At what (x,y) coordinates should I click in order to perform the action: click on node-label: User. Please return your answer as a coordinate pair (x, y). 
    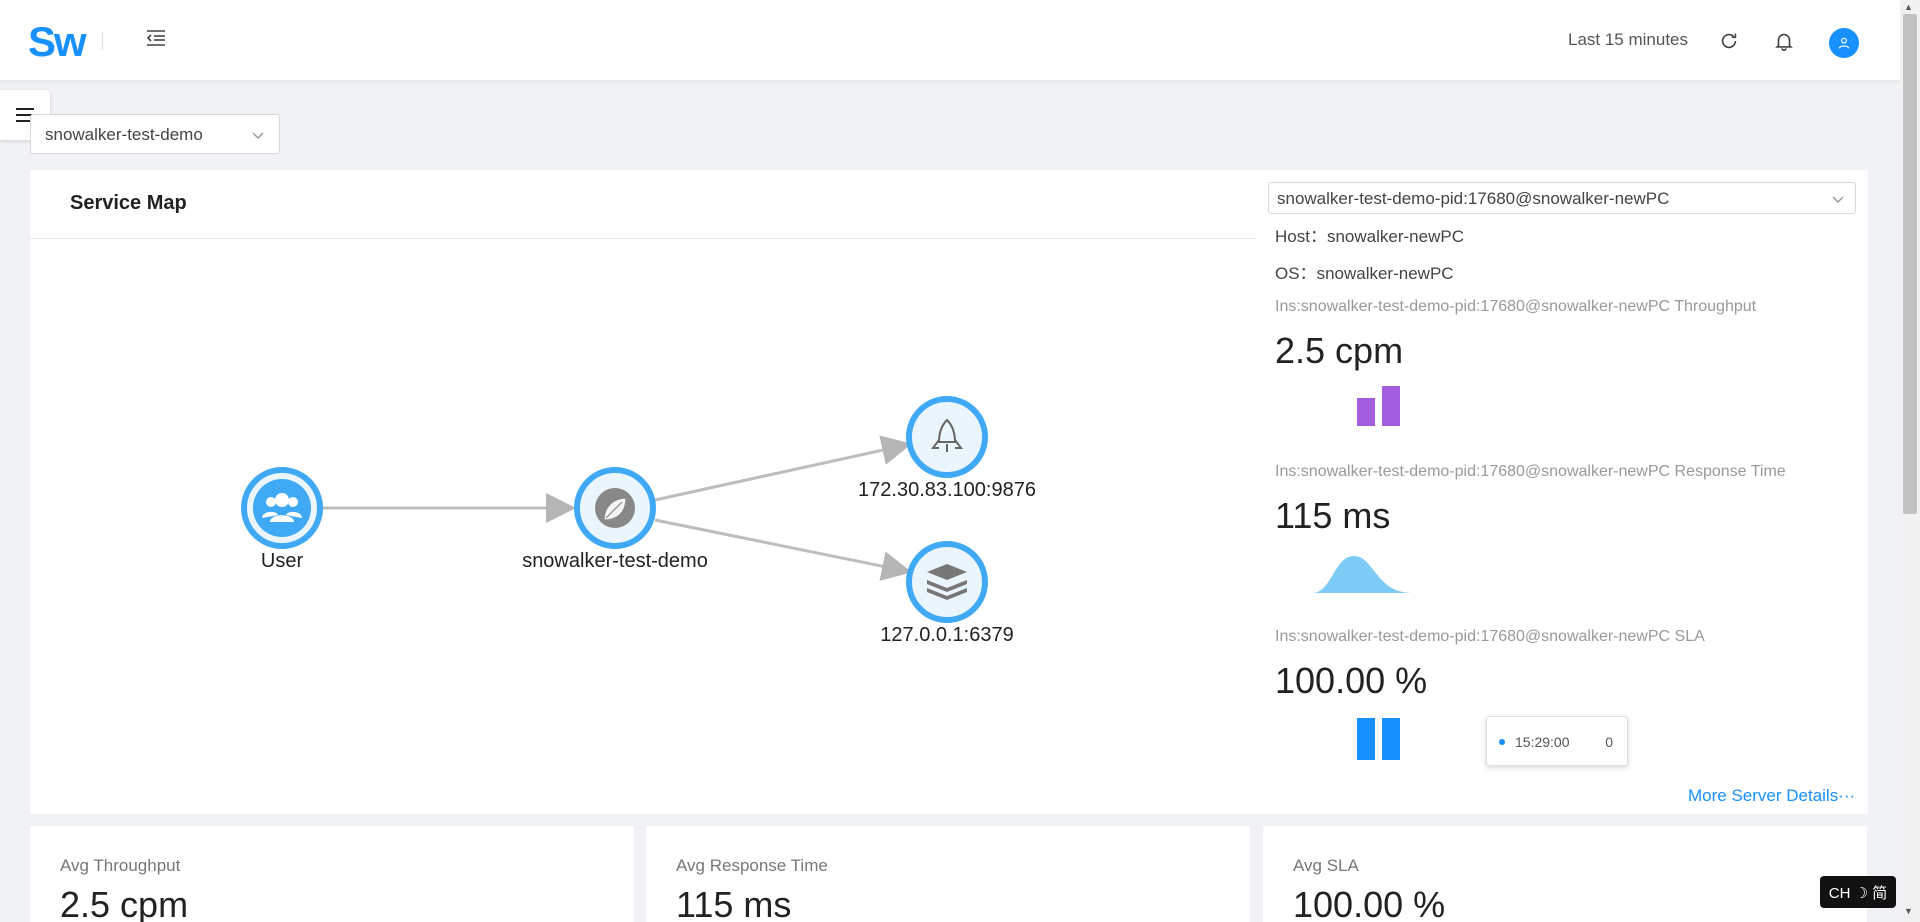
    Looking at the image, I should click on (282, 561).